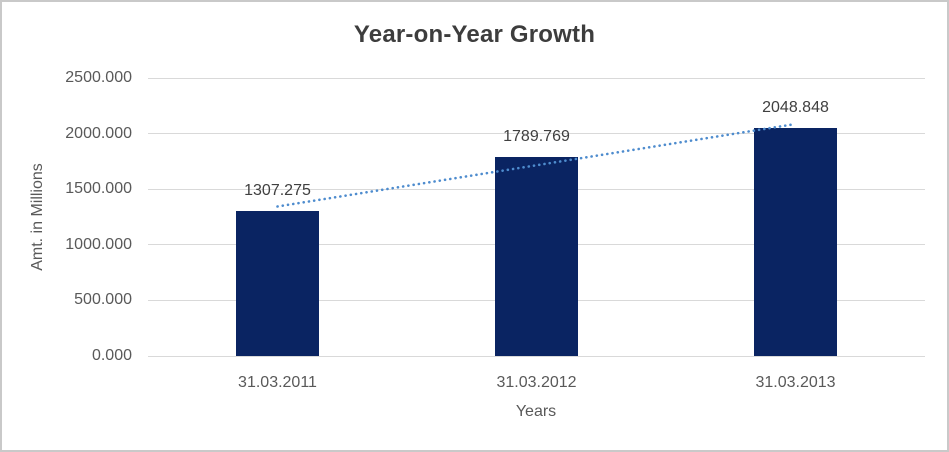  I want to click on y-tick-label: 1500.000, so click(98, 189).